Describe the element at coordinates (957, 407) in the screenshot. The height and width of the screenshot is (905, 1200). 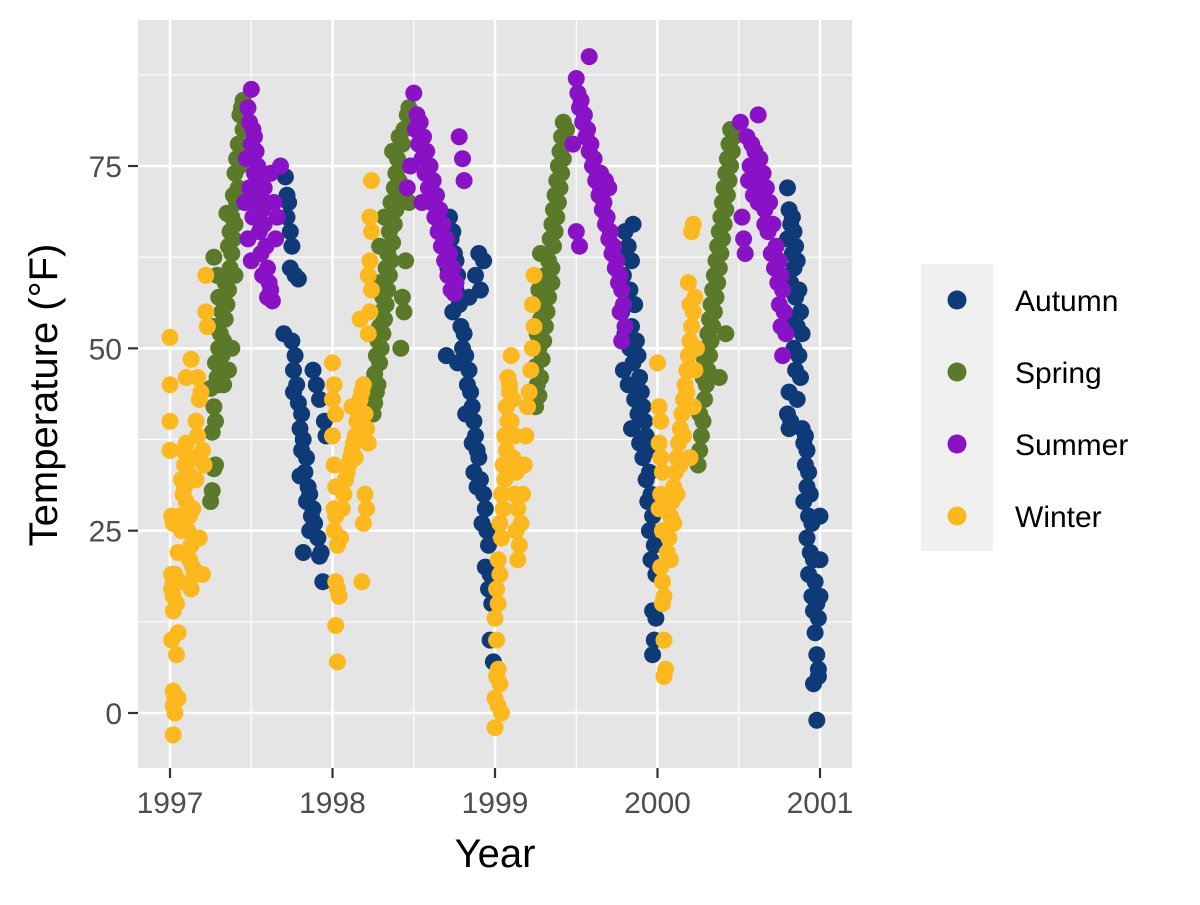
I see `legend-key-background` at that location.